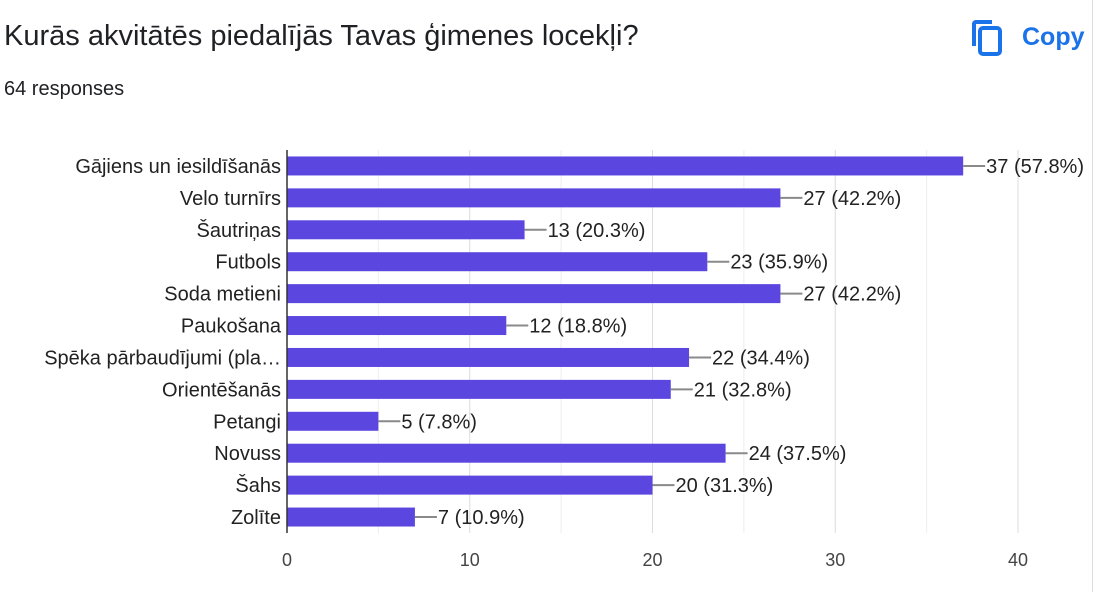 This screenshot has height=592, width=1099. What do you see at coordinates (470, 560) in the screenshot?
I see `x-tick-label: 10` at bounding box center [470, 560].